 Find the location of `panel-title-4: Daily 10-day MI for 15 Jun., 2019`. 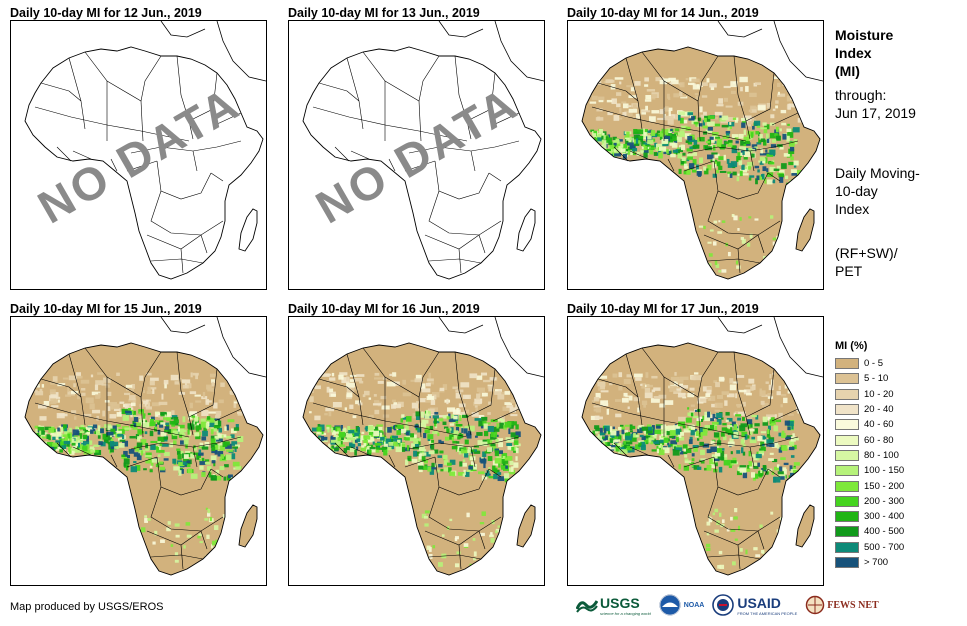

panel-title-4: Daily 10-day MI for 15 Jun., 2019 is located at coordinates (106, 309).